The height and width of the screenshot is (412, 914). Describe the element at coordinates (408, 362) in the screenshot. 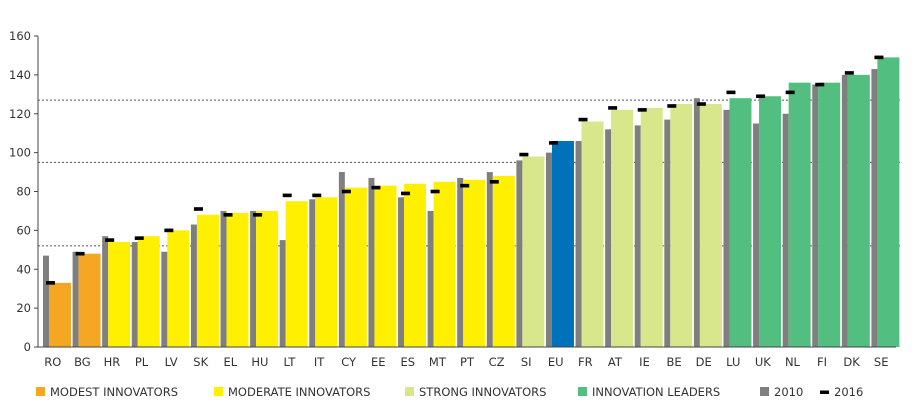

I see `x-tick-label: ES` at that location.